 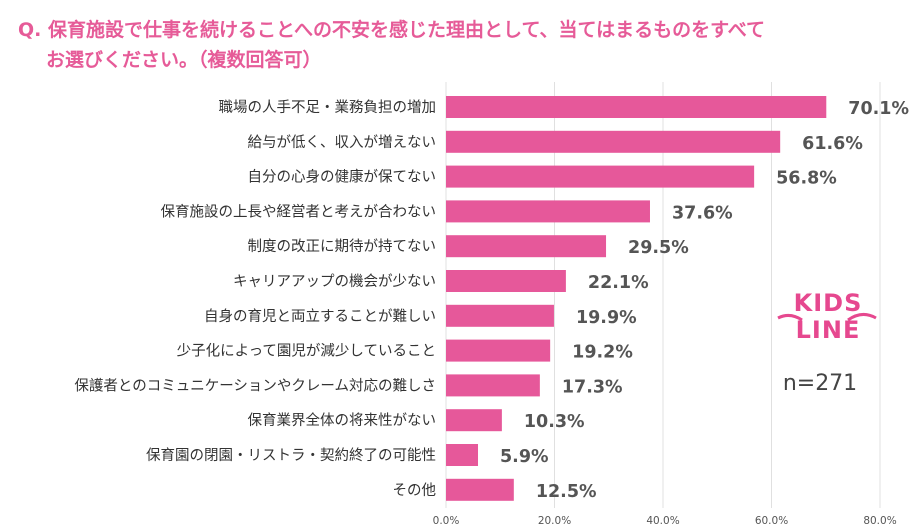 I want to click on category-label: 自分の心身の健康が保てない, so click(x=342, y=177).